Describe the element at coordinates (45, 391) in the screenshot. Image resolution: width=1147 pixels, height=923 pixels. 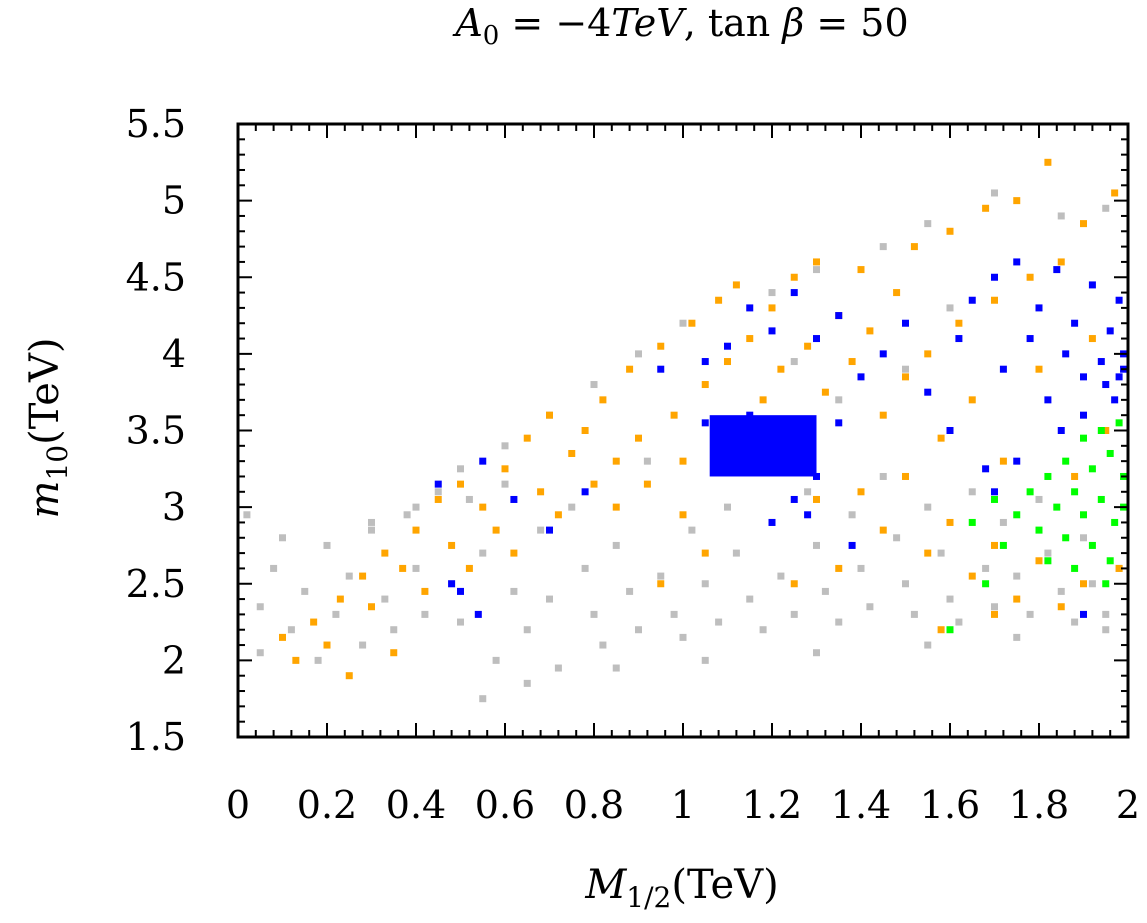
I see `y-label-unit: (TeV)` at that location.